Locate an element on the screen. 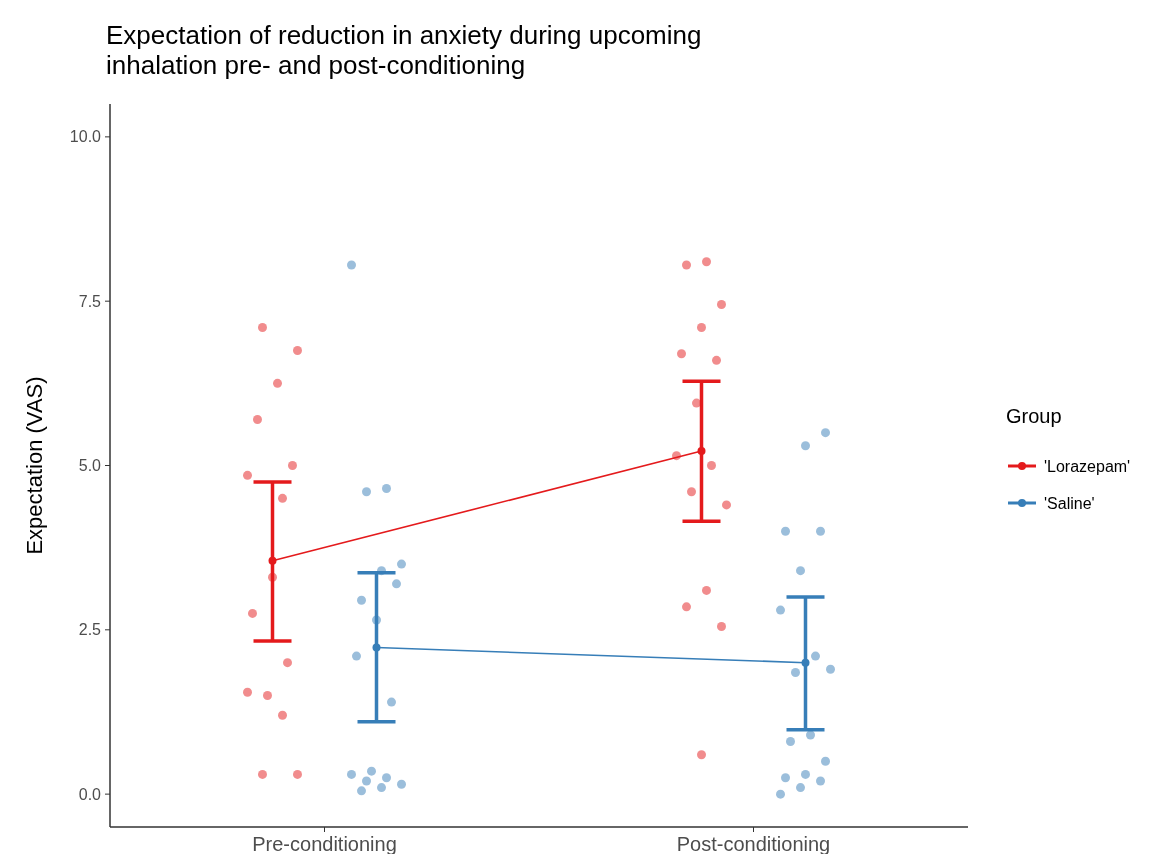 The height and width of the screenshot is (854, 1159). legend-label: 'Saline' is located at coordinates (1069, 503).